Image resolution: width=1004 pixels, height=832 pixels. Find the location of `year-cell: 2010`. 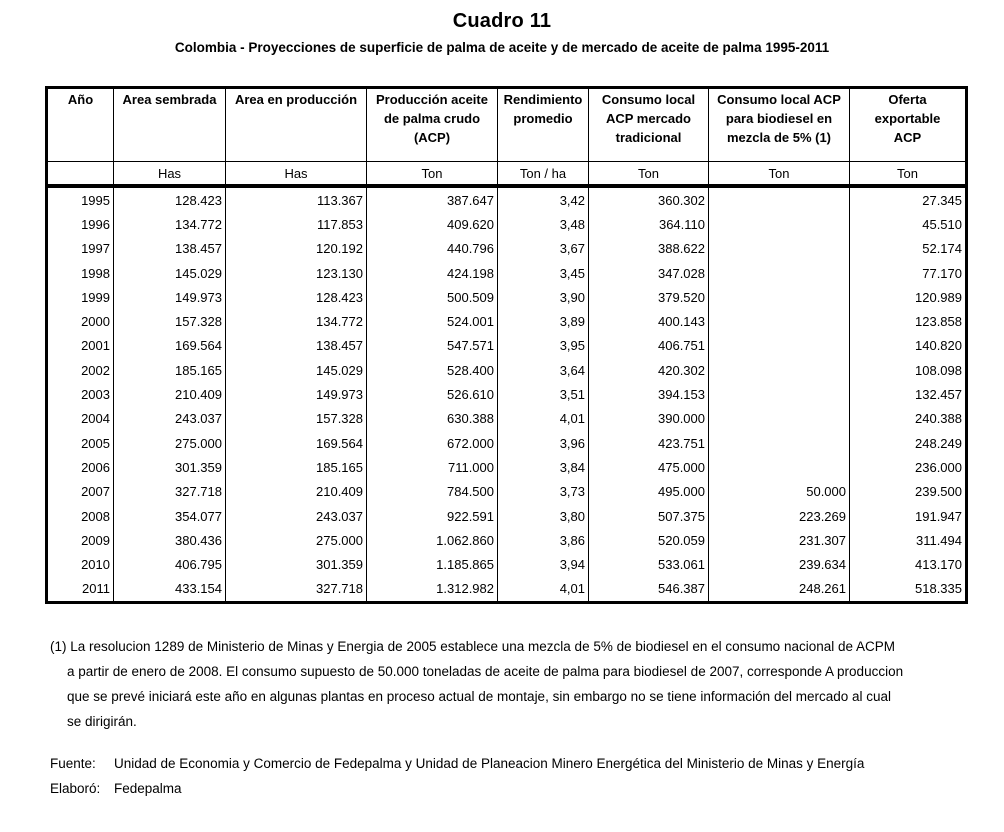

year-cell: 2010 is located at coordinates (80, 564).